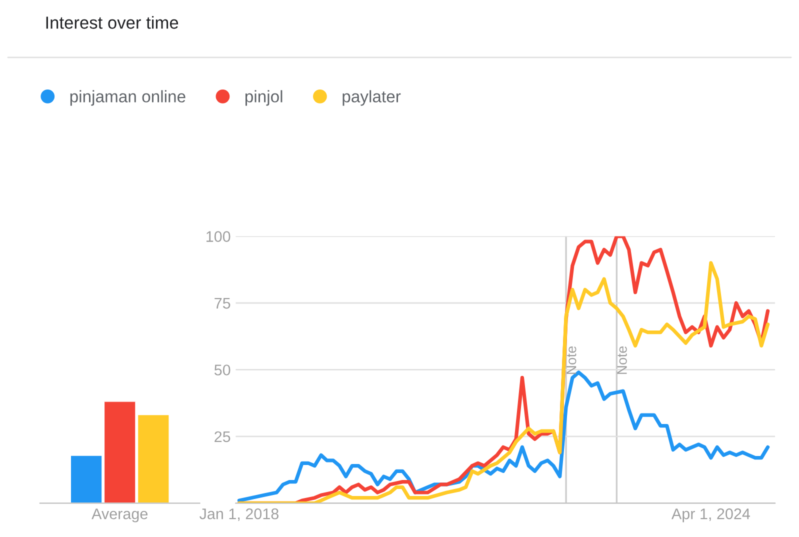 The width and height of the screenshot is (799, 537). What do you see at coordinates (239, 515) in the screenshot?
I see `x-tick-label: Jan 1, 2018` at bounding box center [239, 515].